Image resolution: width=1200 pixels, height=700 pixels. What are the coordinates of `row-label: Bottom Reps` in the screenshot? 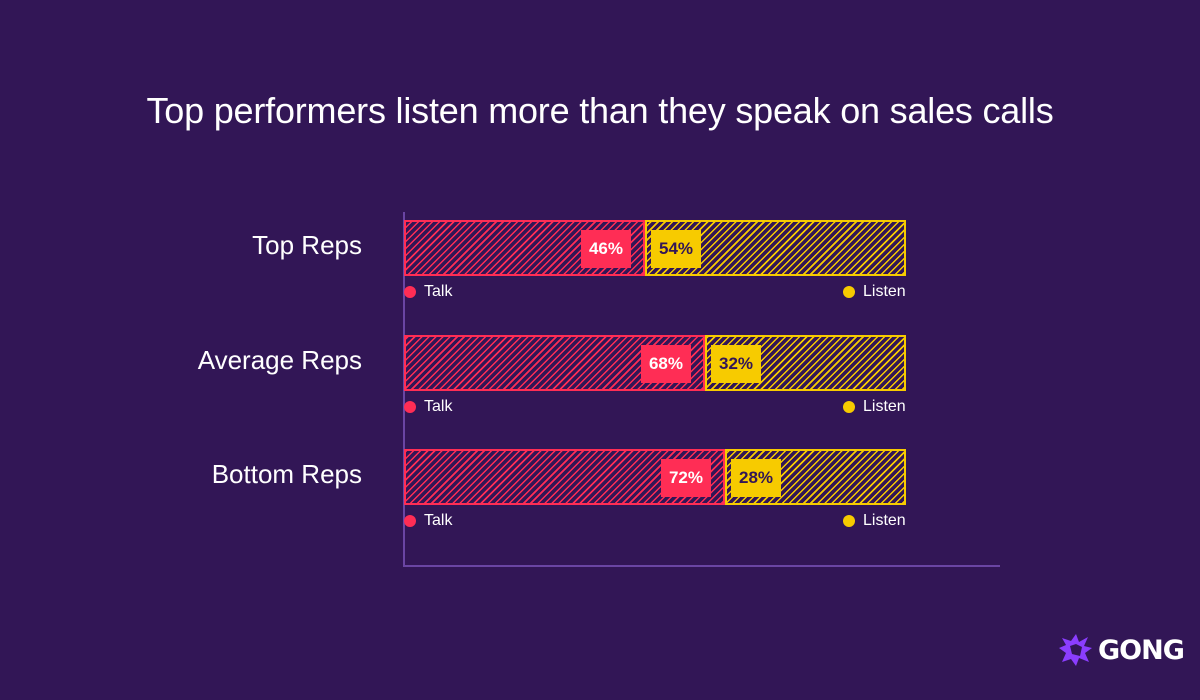 It's located at (286, 474).